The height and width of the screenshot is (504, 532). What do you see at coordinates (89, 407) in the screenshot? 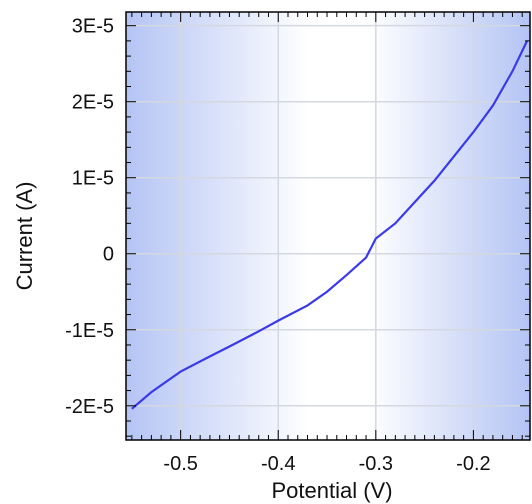
I see `y-tick-label: -2E-5` at bounding box center [89, 407].